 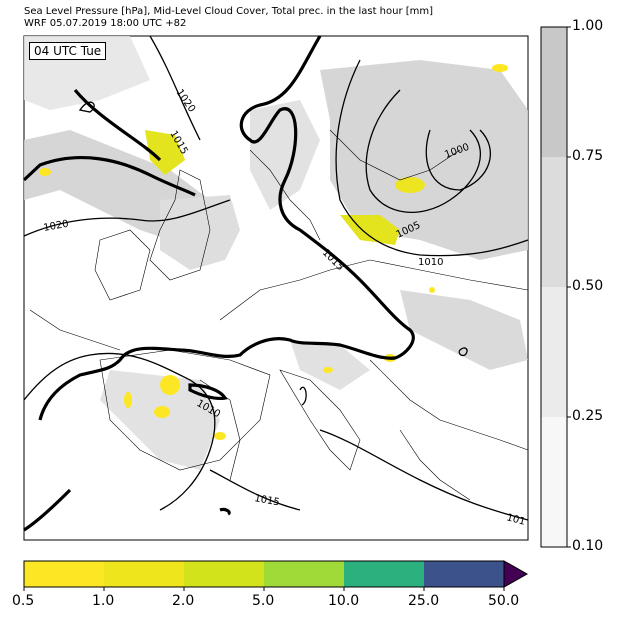 I want to click on isobar-label: 1010, so click(x=430, y=262).